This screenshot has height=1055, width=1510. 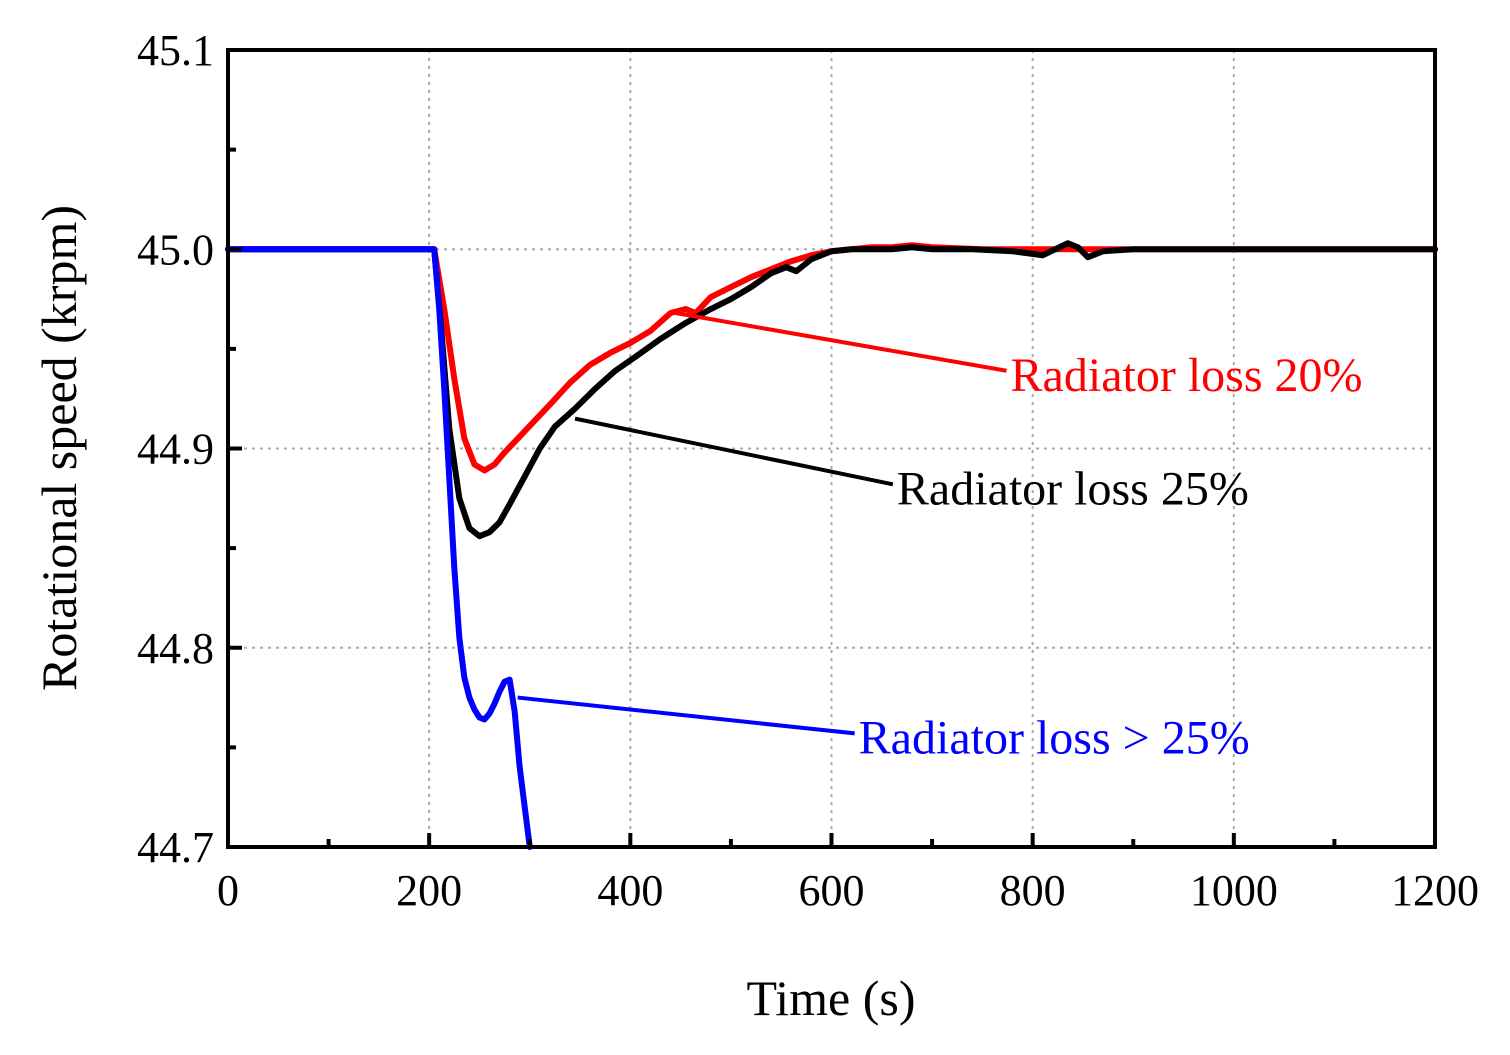 What do you see at coordinates (228, 890) in the screenshot?
I see `x-tick-label: 0` at bounding box center [228, 890].